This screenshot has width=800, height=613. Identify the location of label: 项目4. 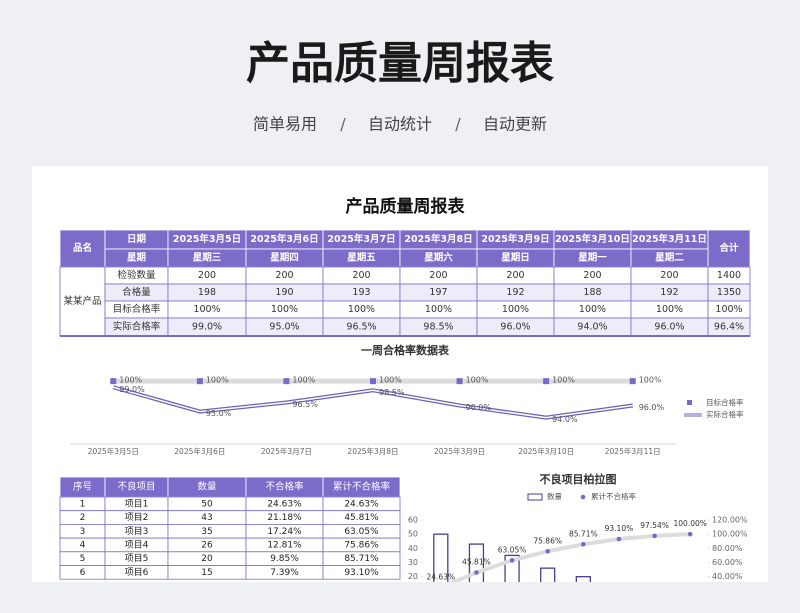
(137, 544).